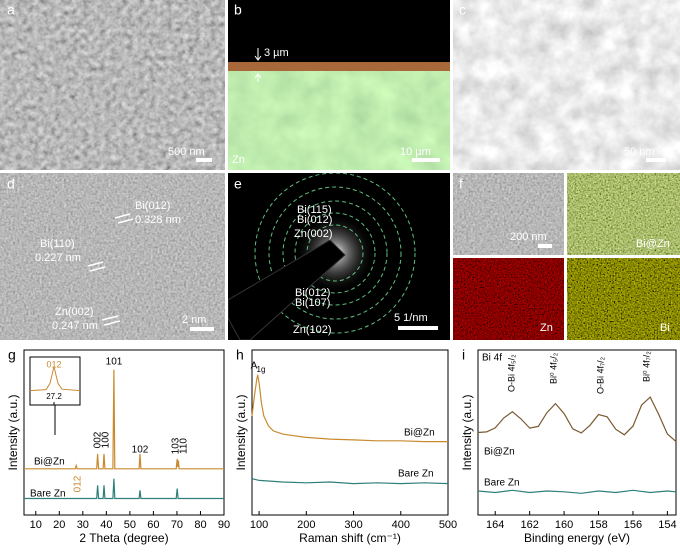 Image resolution: width=680 pixels, height=552 pixels. What do you see at coordinates (261, 369) in the screenshot?
I see `annotation: 1g` at bounding box center [261, 369].